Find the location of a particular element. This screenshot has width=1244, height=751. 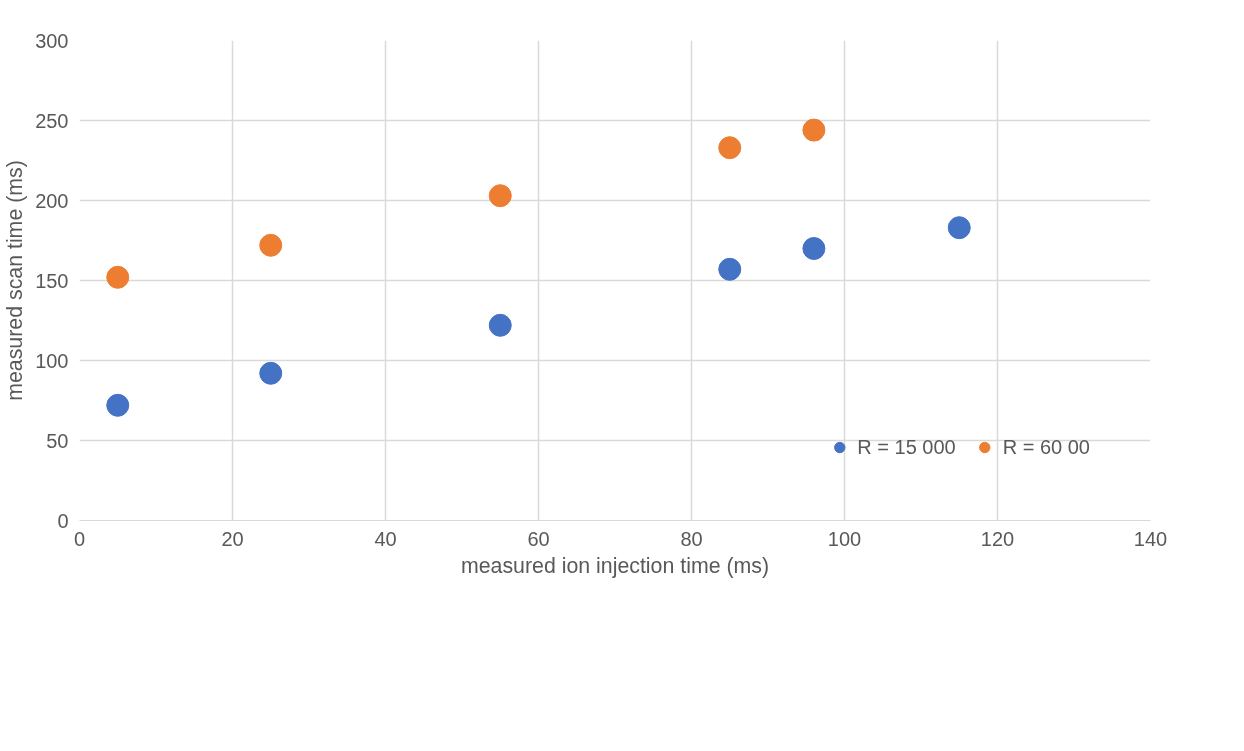

x-tick-label: 20 is located at coordinates (232, 538).